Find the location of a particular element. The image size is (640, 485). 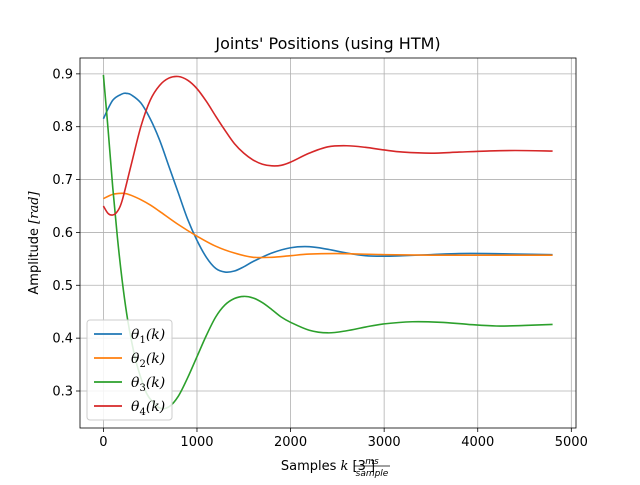

x-axis-title-var: k is located at coordinates (345, 466).